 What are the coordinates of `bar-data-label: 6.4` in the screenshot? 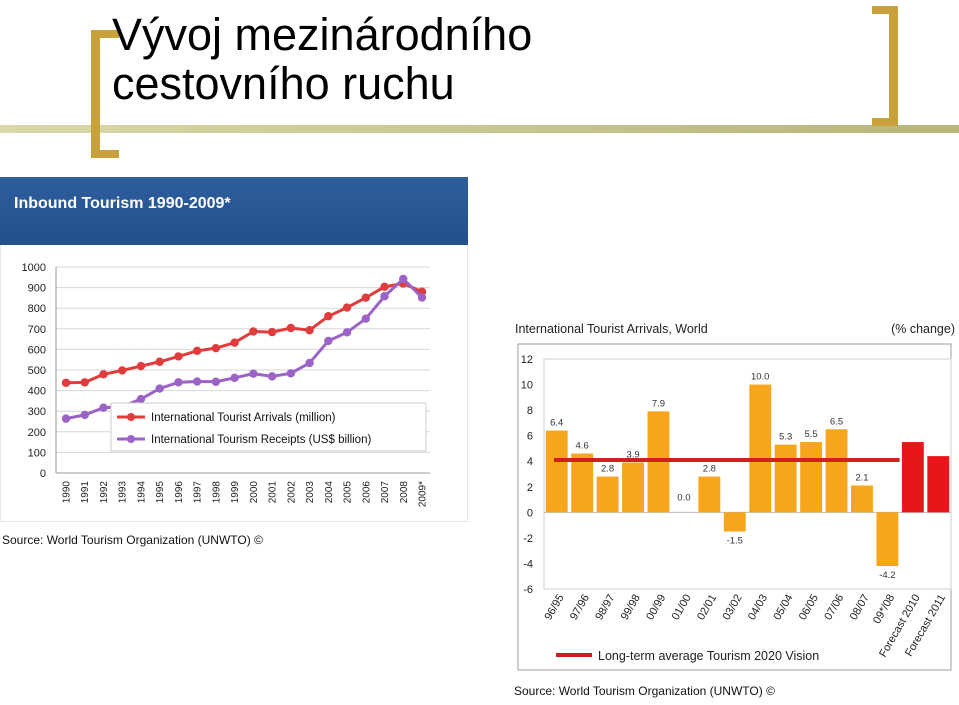 It's located at (556, 423).